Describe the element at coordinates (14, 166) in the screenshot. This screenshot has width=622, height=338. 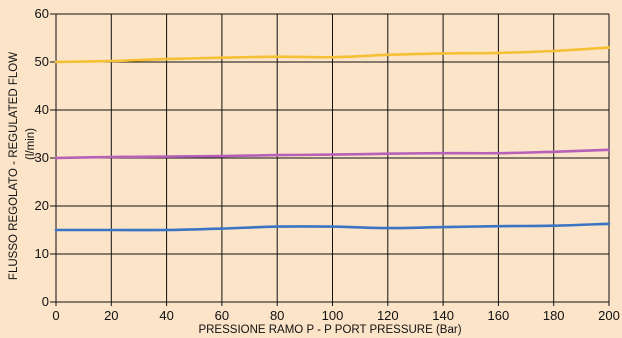
I see `y-axis-label: FLUSSO REGOLATO - REGULATED FLOW` at that location.